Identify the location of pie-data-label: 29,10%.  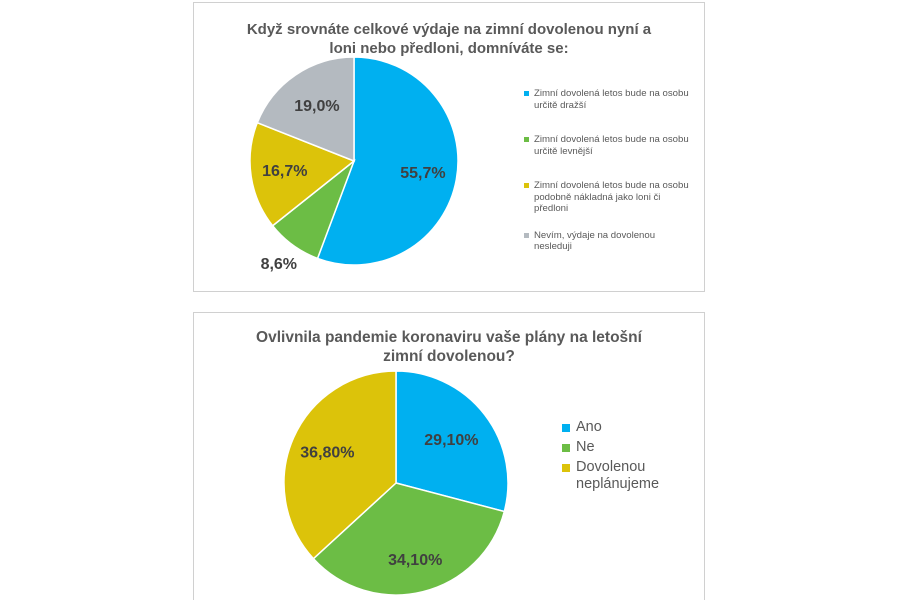
(451, 440).